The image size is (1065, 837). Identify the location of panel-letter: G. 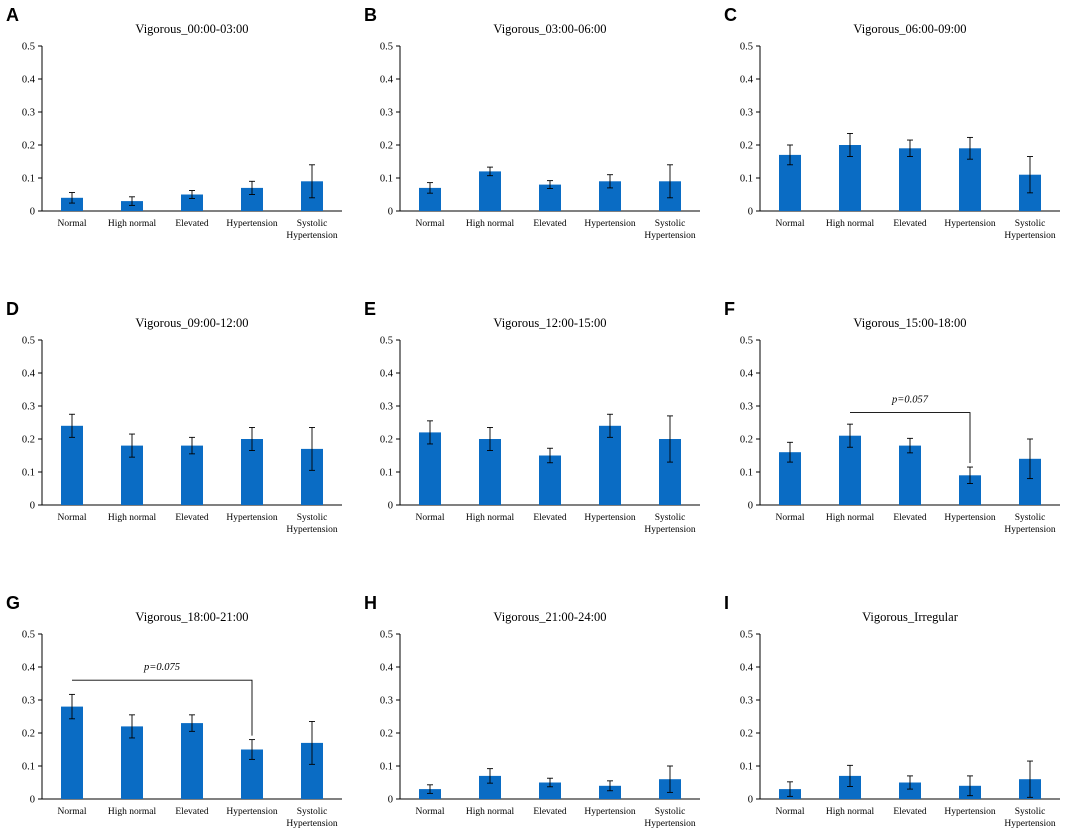
(13, 603).